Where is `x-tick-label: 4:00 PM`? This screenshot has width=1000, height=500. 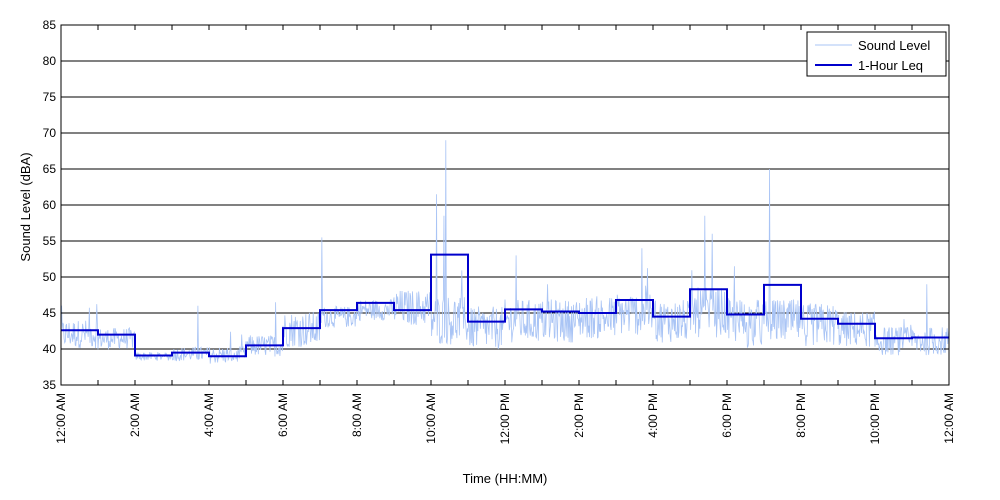
x-tick-label: 4:00 PM is located at coordinates (653, 415).